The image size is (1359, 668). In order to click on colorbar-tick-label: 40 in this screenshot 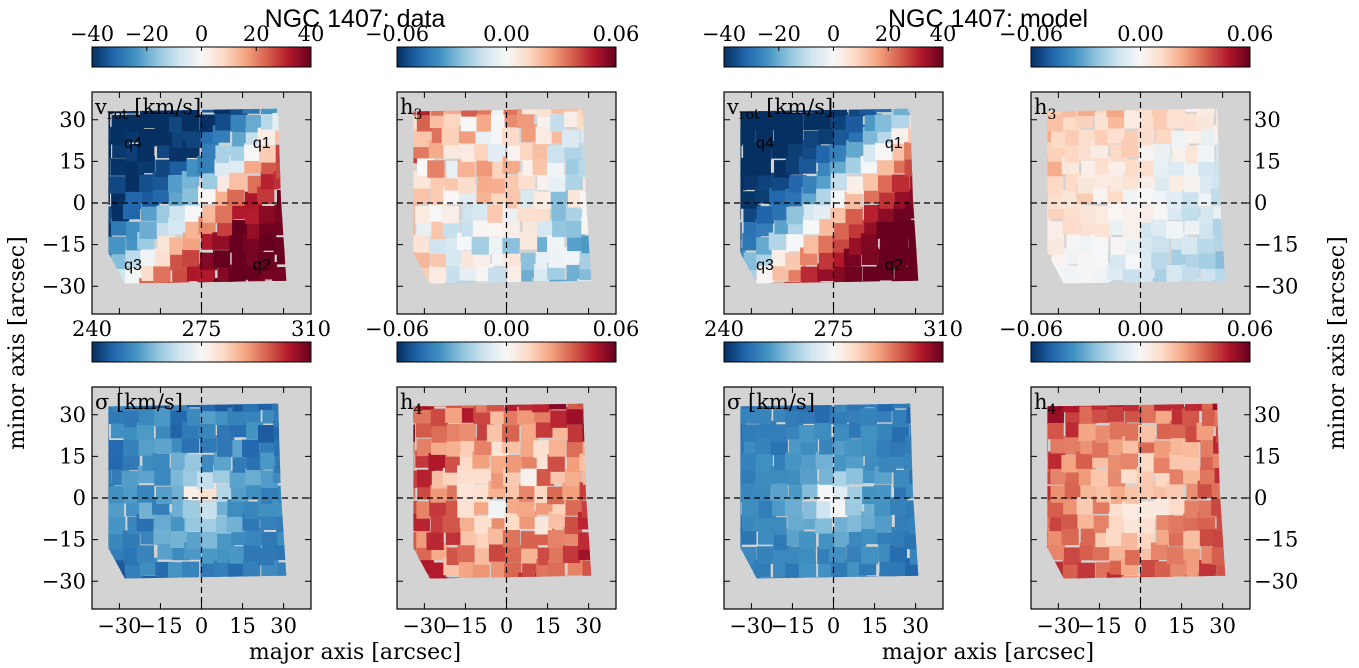, I will do `click(311, 34)`.